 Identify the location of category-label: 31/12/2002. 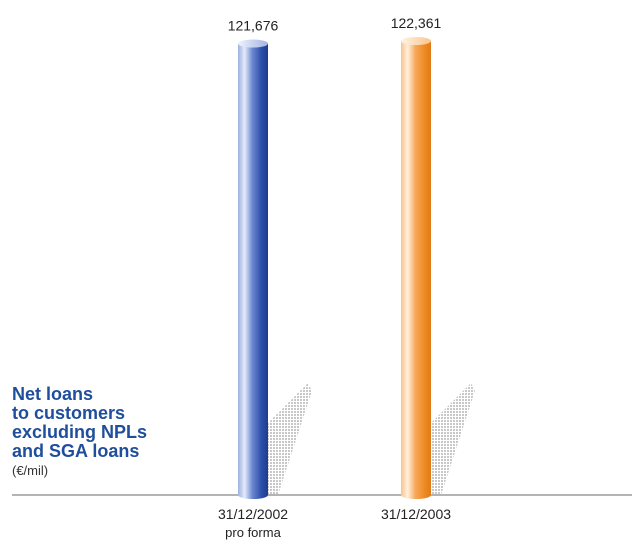
(253, 514).